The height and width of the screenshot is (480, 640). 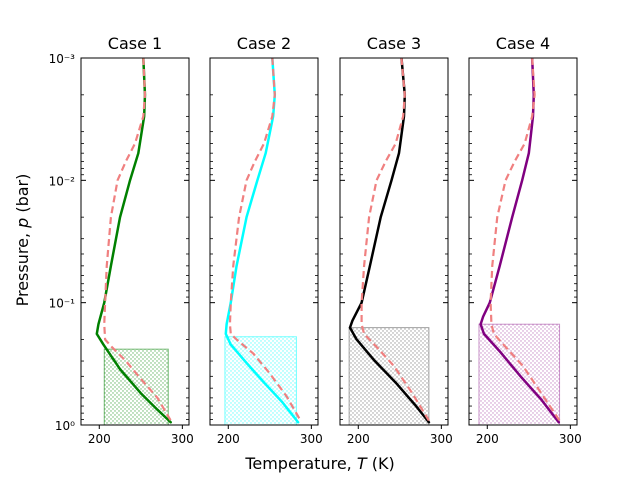 I want to click on y-tick-label: 10⁻¹, so click(x=62, y=304).